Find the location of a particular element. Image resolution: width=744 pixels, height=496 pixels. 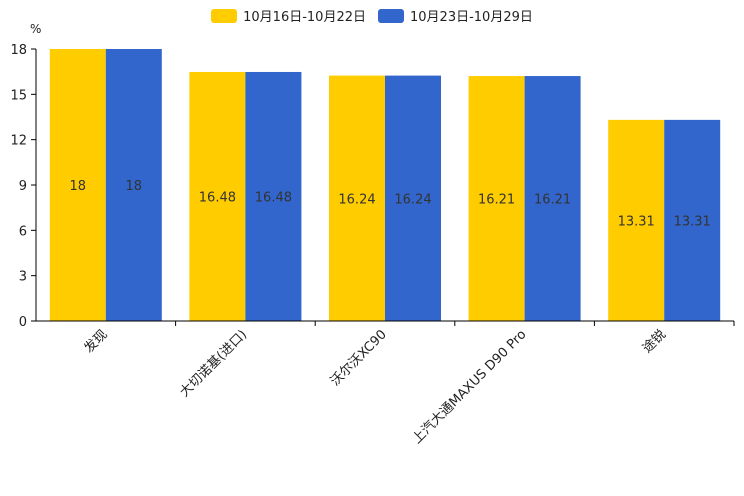

data-label-1-1: 18 is located at coordinates (78, 186).